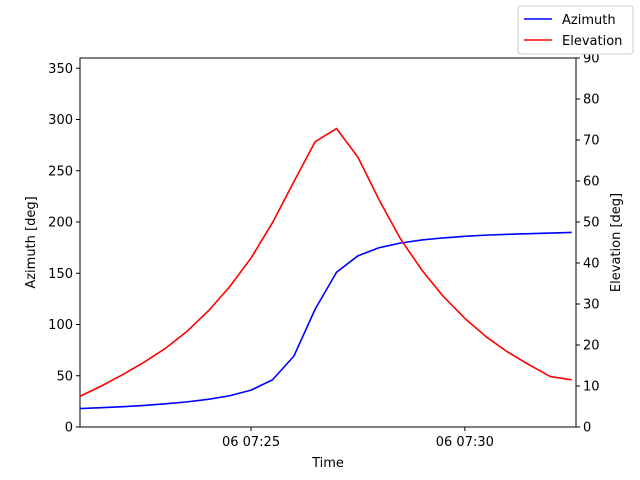 The width and height of the screenshot is (640, 480). What do you see at coordinates (592, 41) in the screenshot?
I see `legend-label-elevation: Elevation` at bounding box center [592, 41].